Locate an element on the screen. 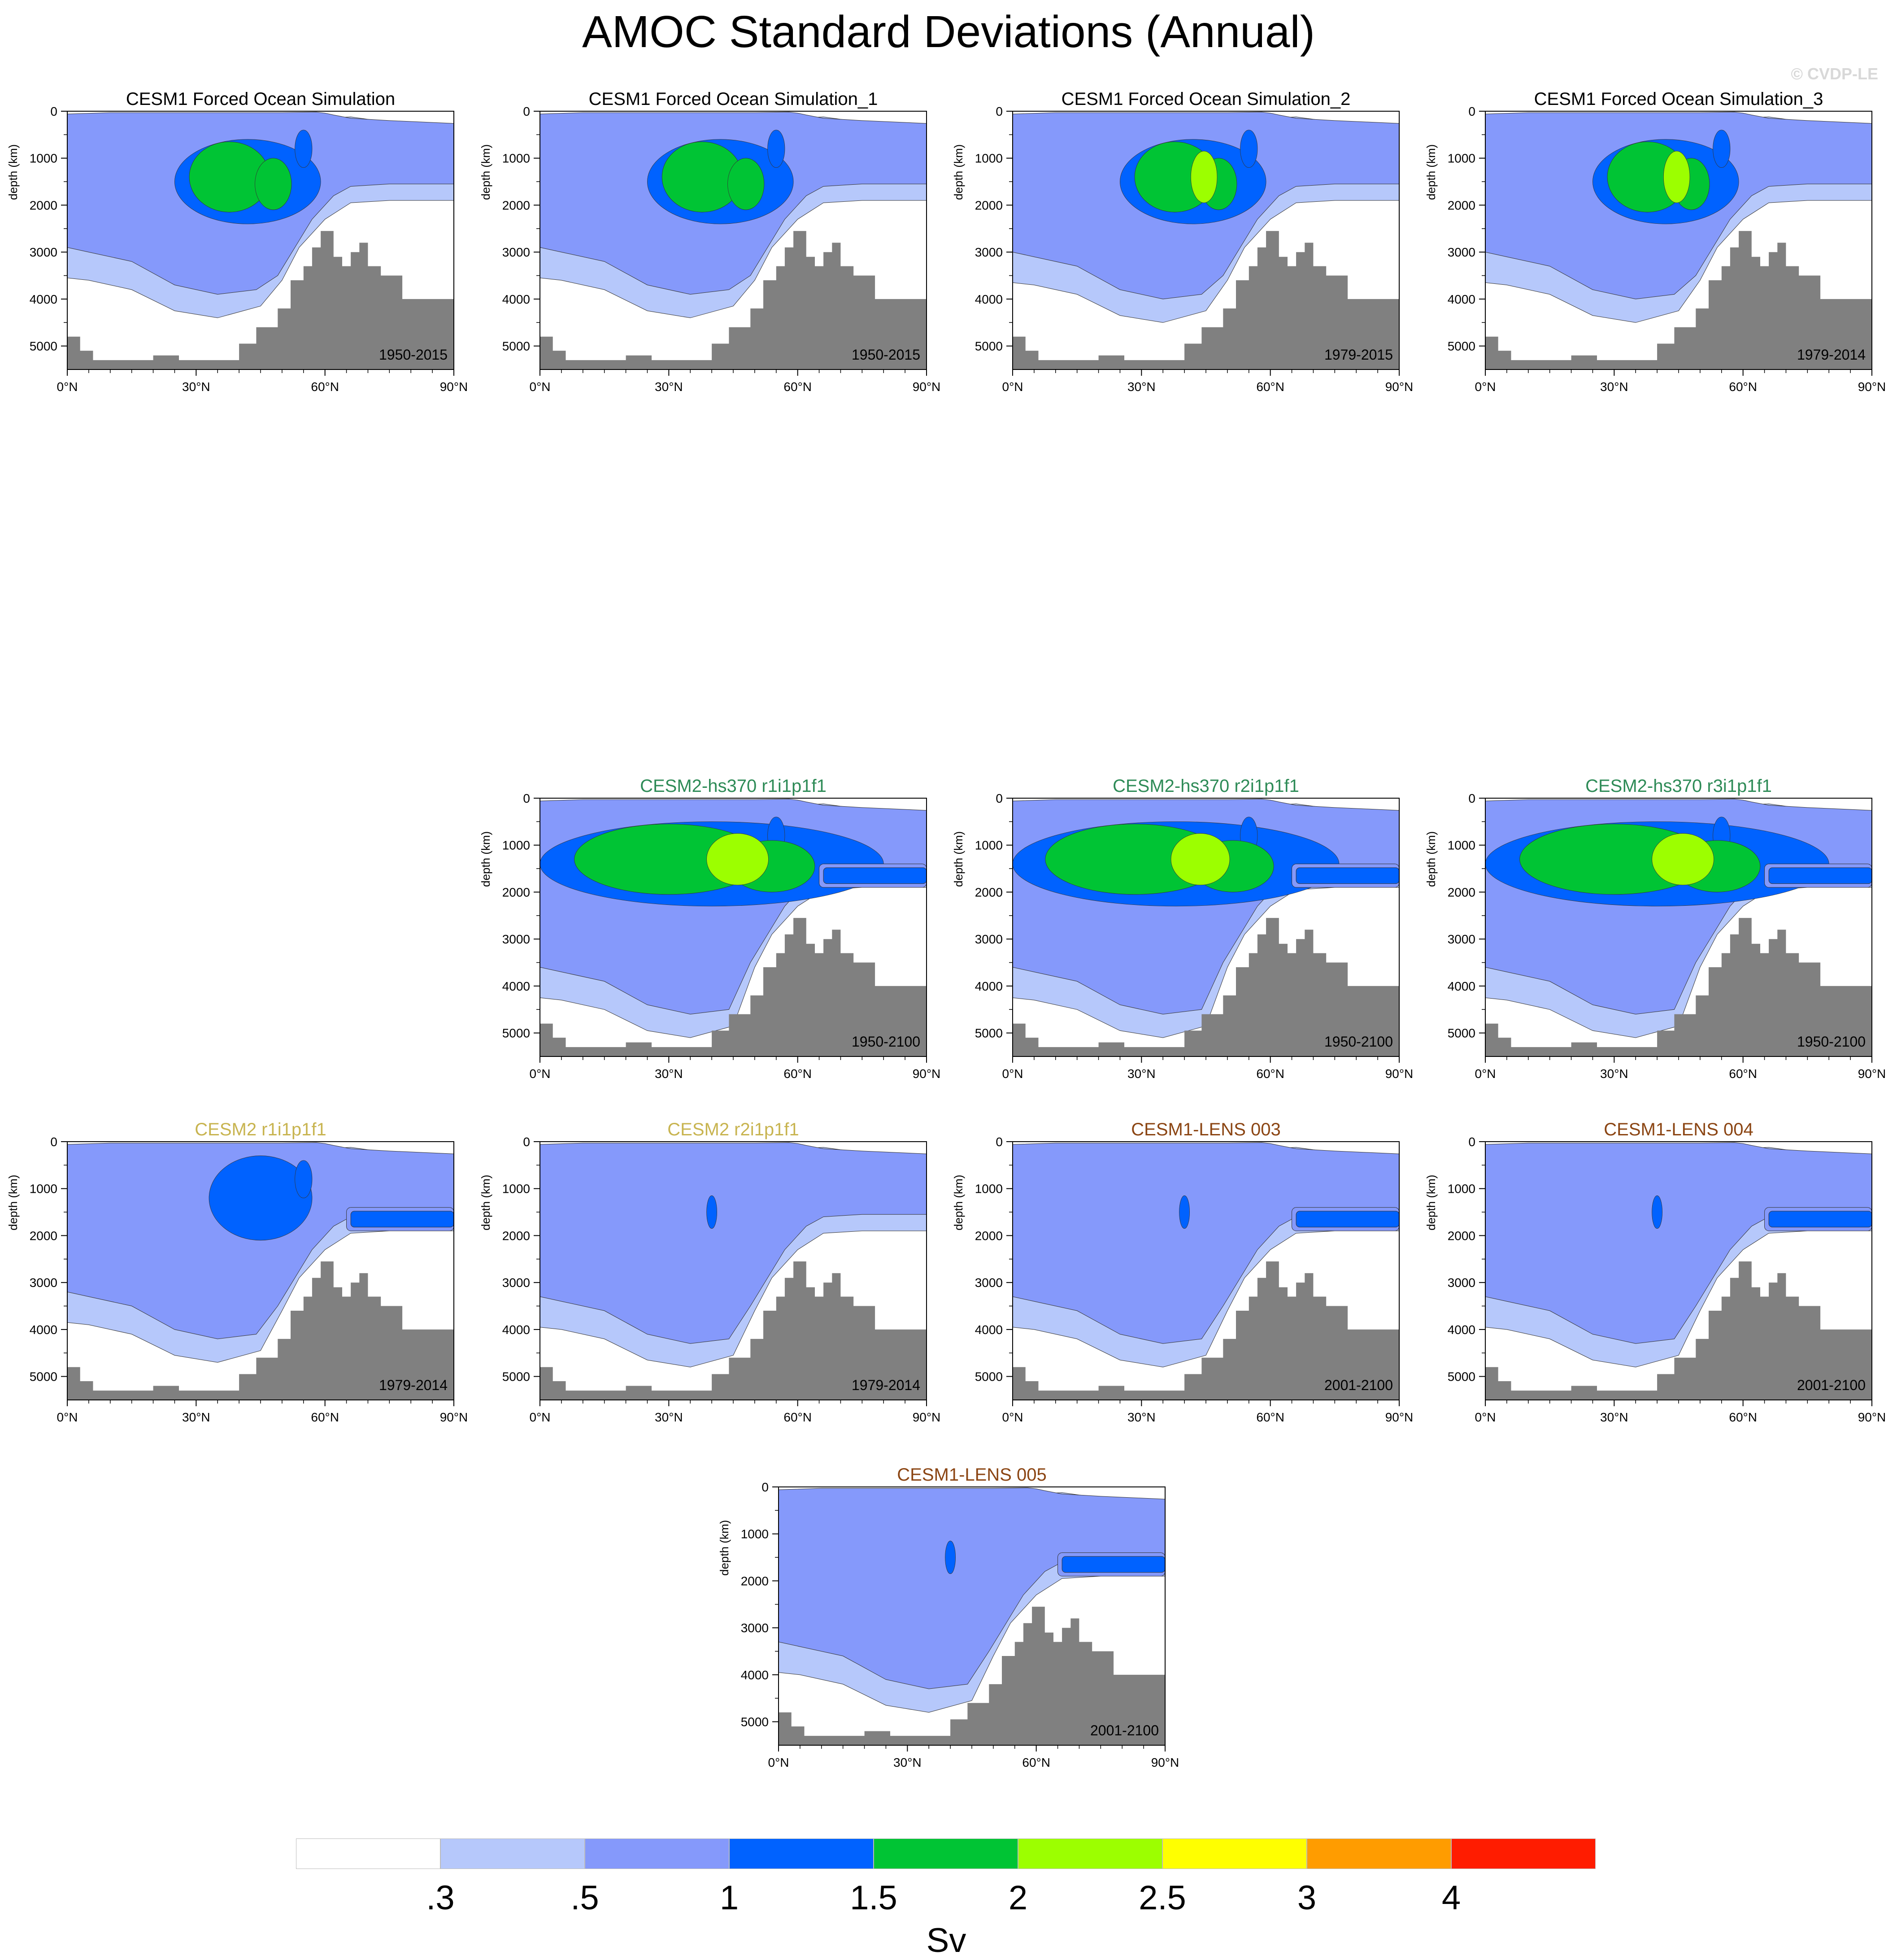 The width and height of the screenshot is (1897, 1960). y-tick-label: 2000 is located at coordinates (516, 892).